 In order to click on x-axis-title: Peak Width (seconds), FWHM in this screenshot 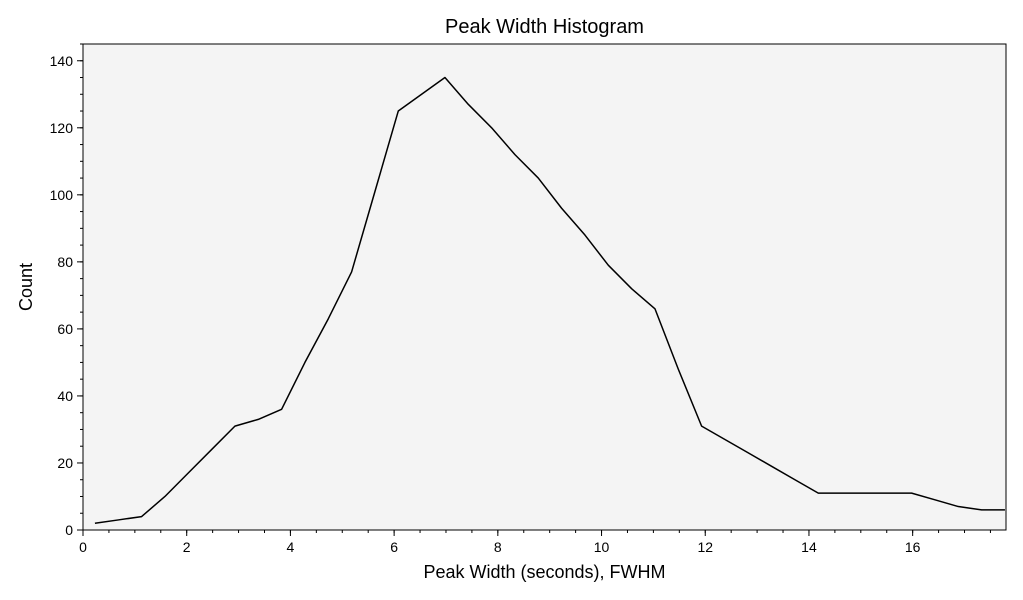, I will do `click(544, 572)`.